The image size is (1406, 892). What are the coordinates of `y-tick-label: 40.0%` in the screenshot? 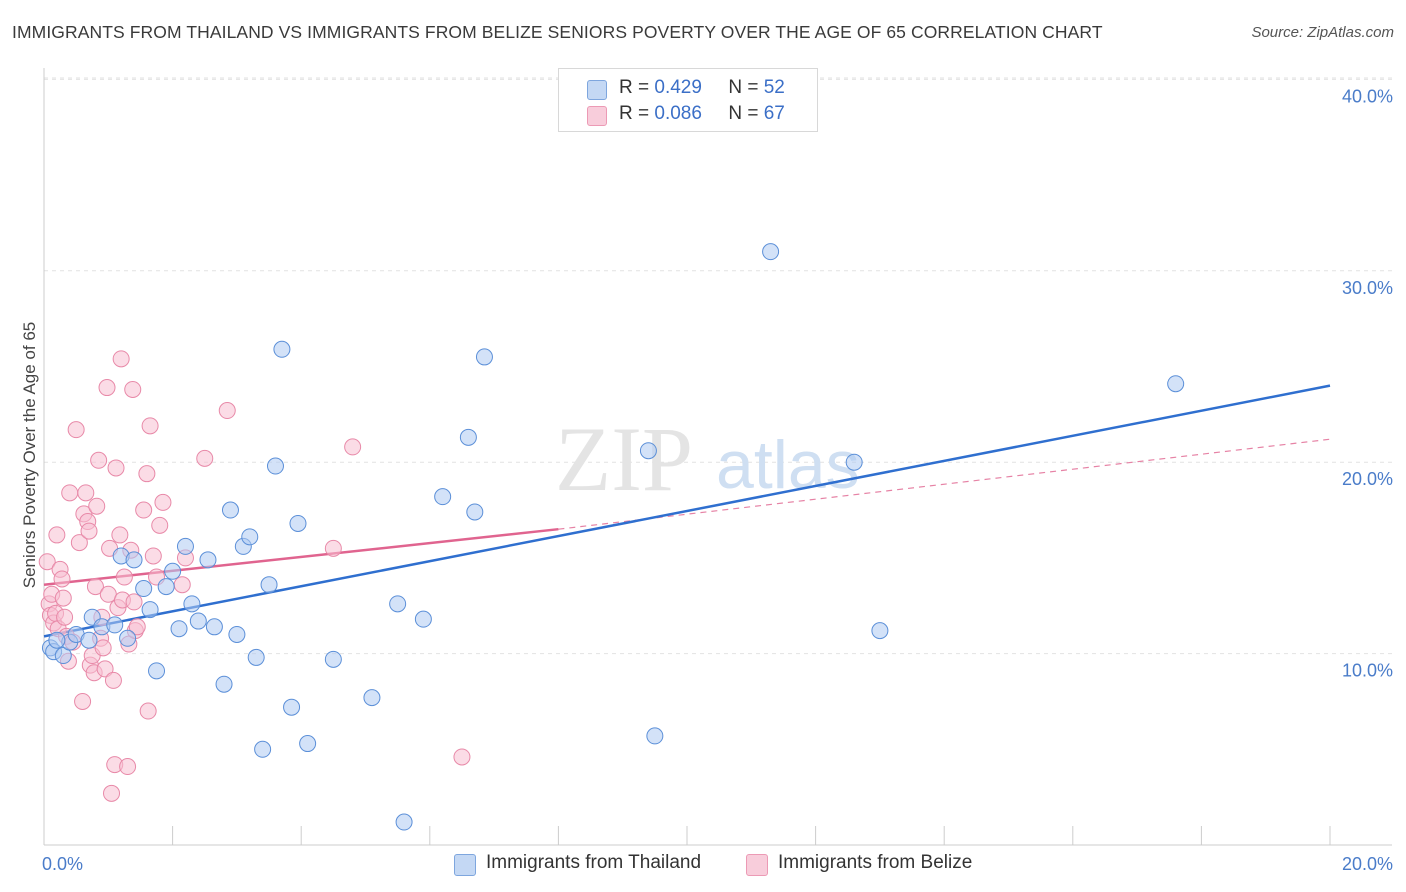 It's located at (1367, 96).